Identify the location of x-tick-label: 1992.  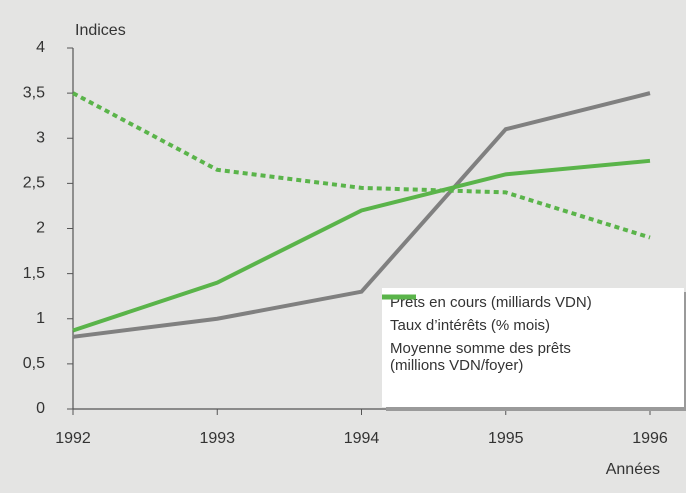
(73, 438).